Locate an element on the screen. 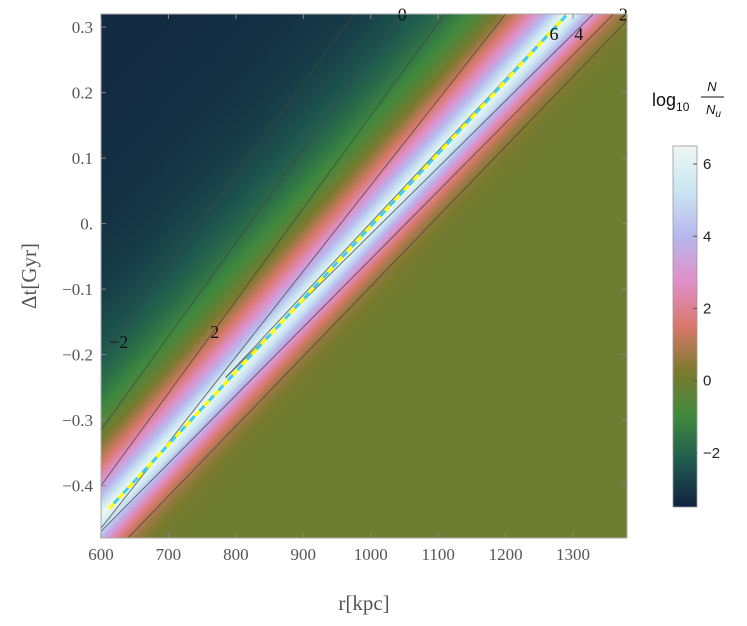 The image size is (747, 626). y-tick-label: 0.3 is located at coordinates (82, 27).